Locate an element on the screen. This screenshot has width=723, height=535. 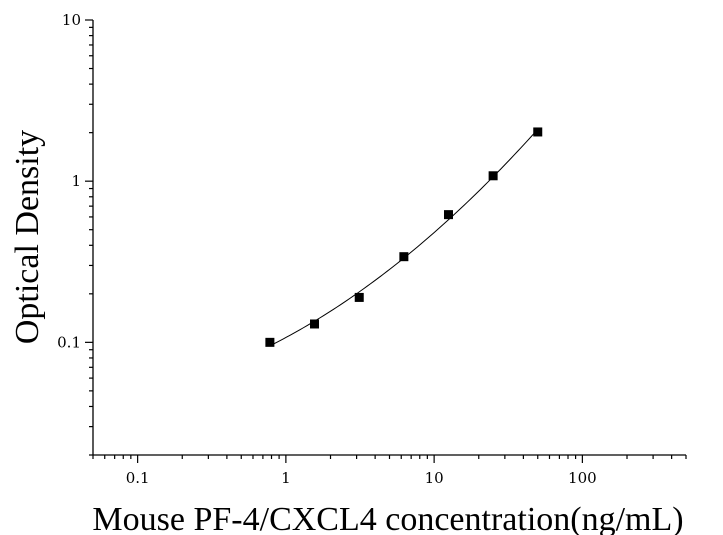
y-tick-label: 0.1 is located at coordinates (69, 342).